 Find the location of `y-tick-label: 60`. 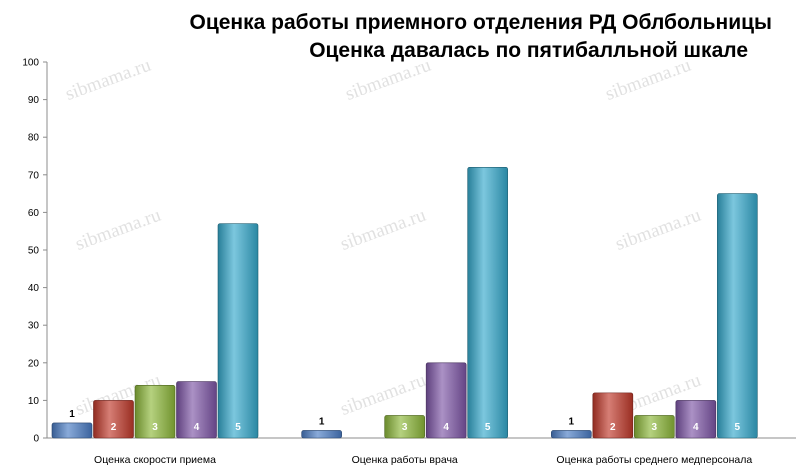

y-tick-label: 60 is located at coordinates (34, 213).